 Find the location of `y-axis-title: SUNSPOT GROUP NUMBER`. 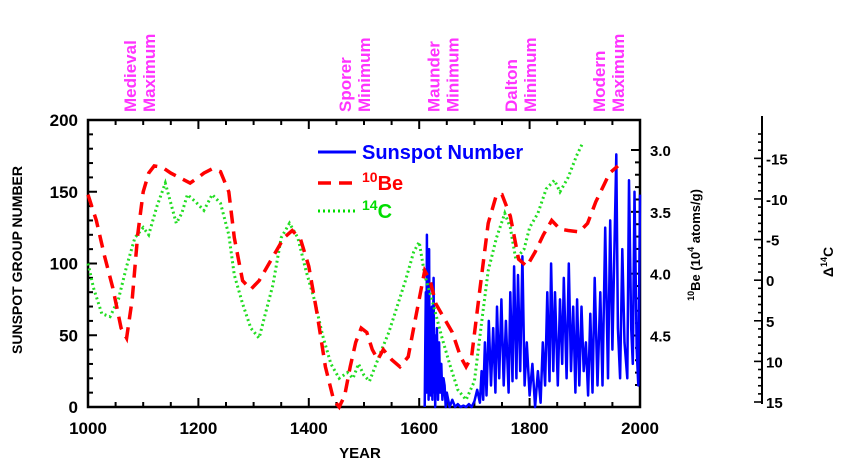

y-axis-title: SUNSPOT GROUP NUMBER is located at coordinates (17, 260).